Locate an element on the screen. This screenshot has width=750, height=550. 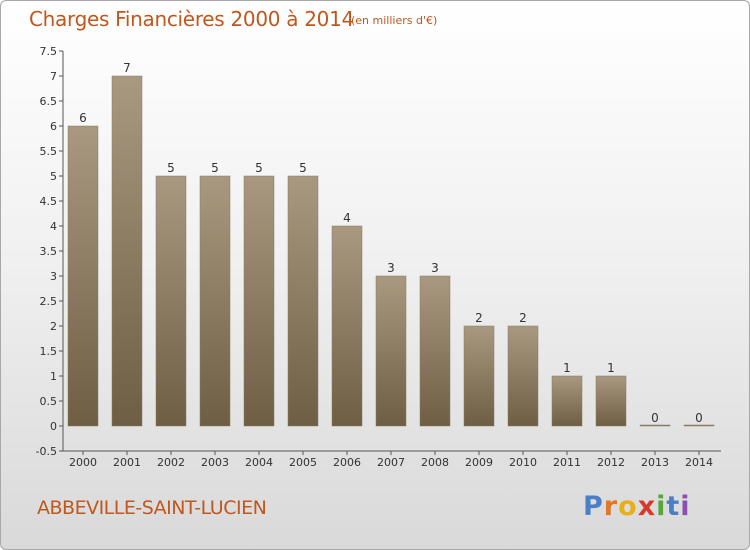
y-tick-label: 1.5 is located at coordinates (49, 351).